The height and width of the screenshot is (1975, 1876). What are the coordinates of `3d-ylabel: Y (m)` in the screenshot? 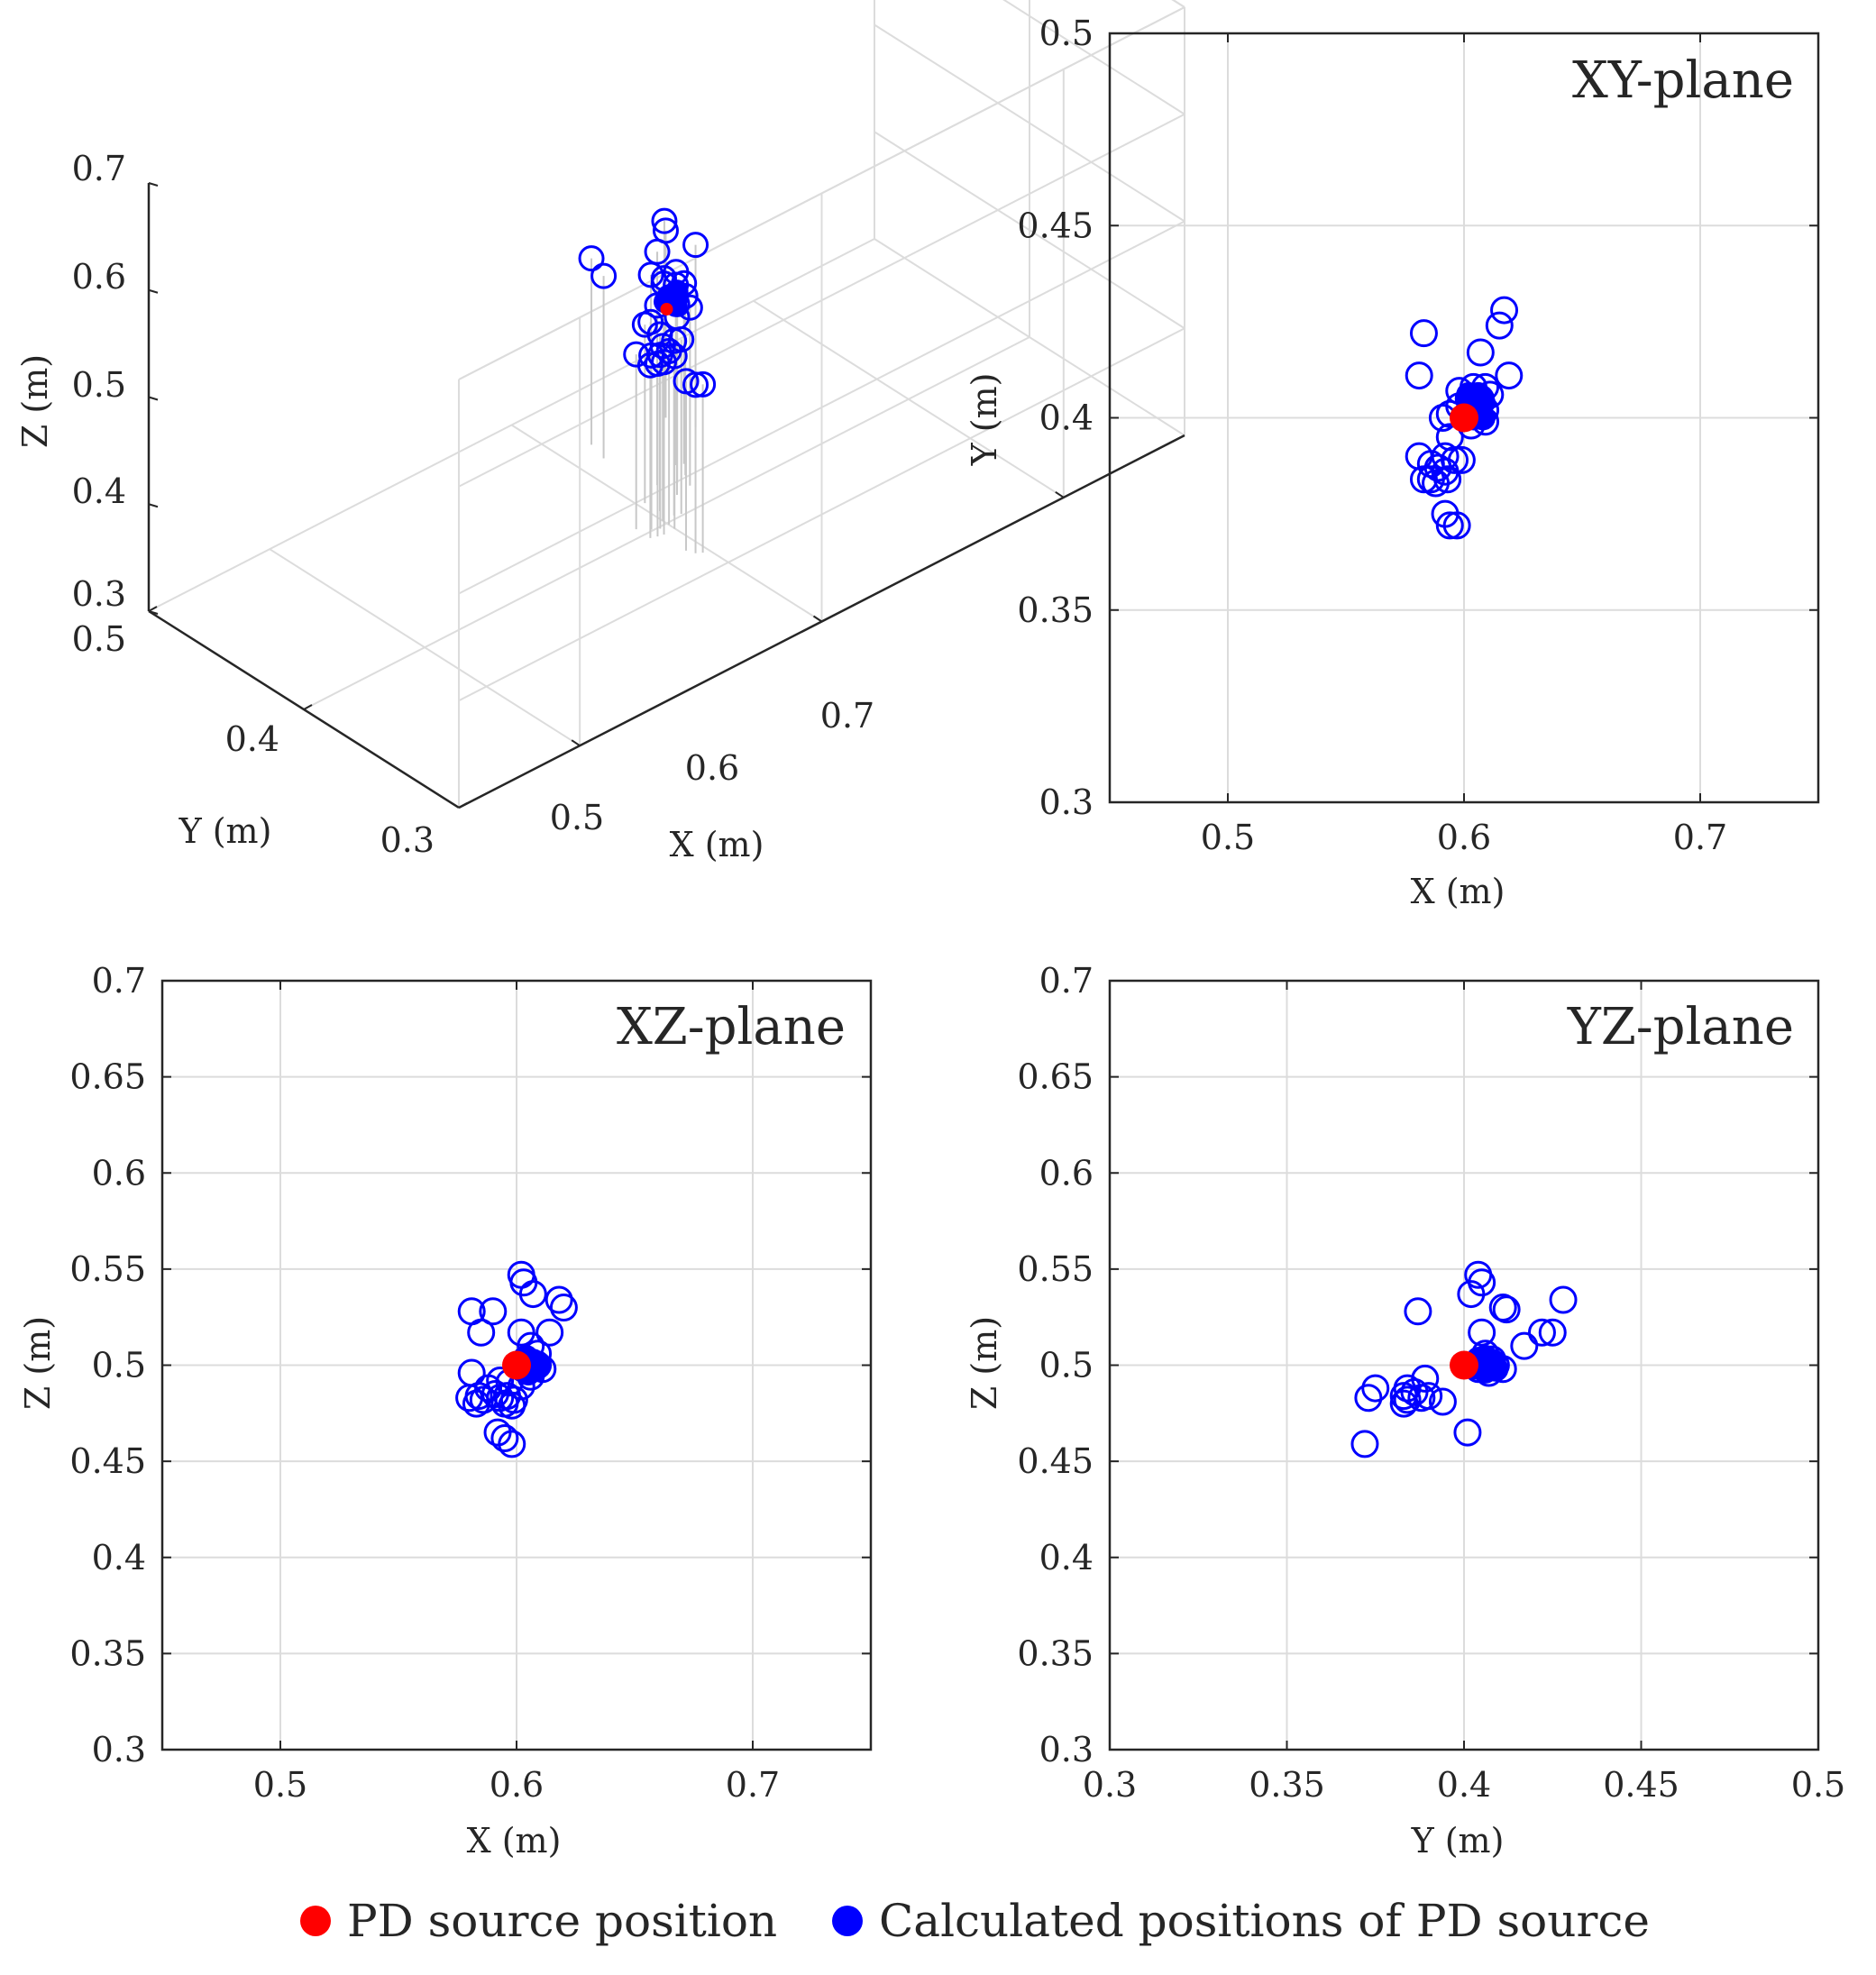 It's located at (225, 831).